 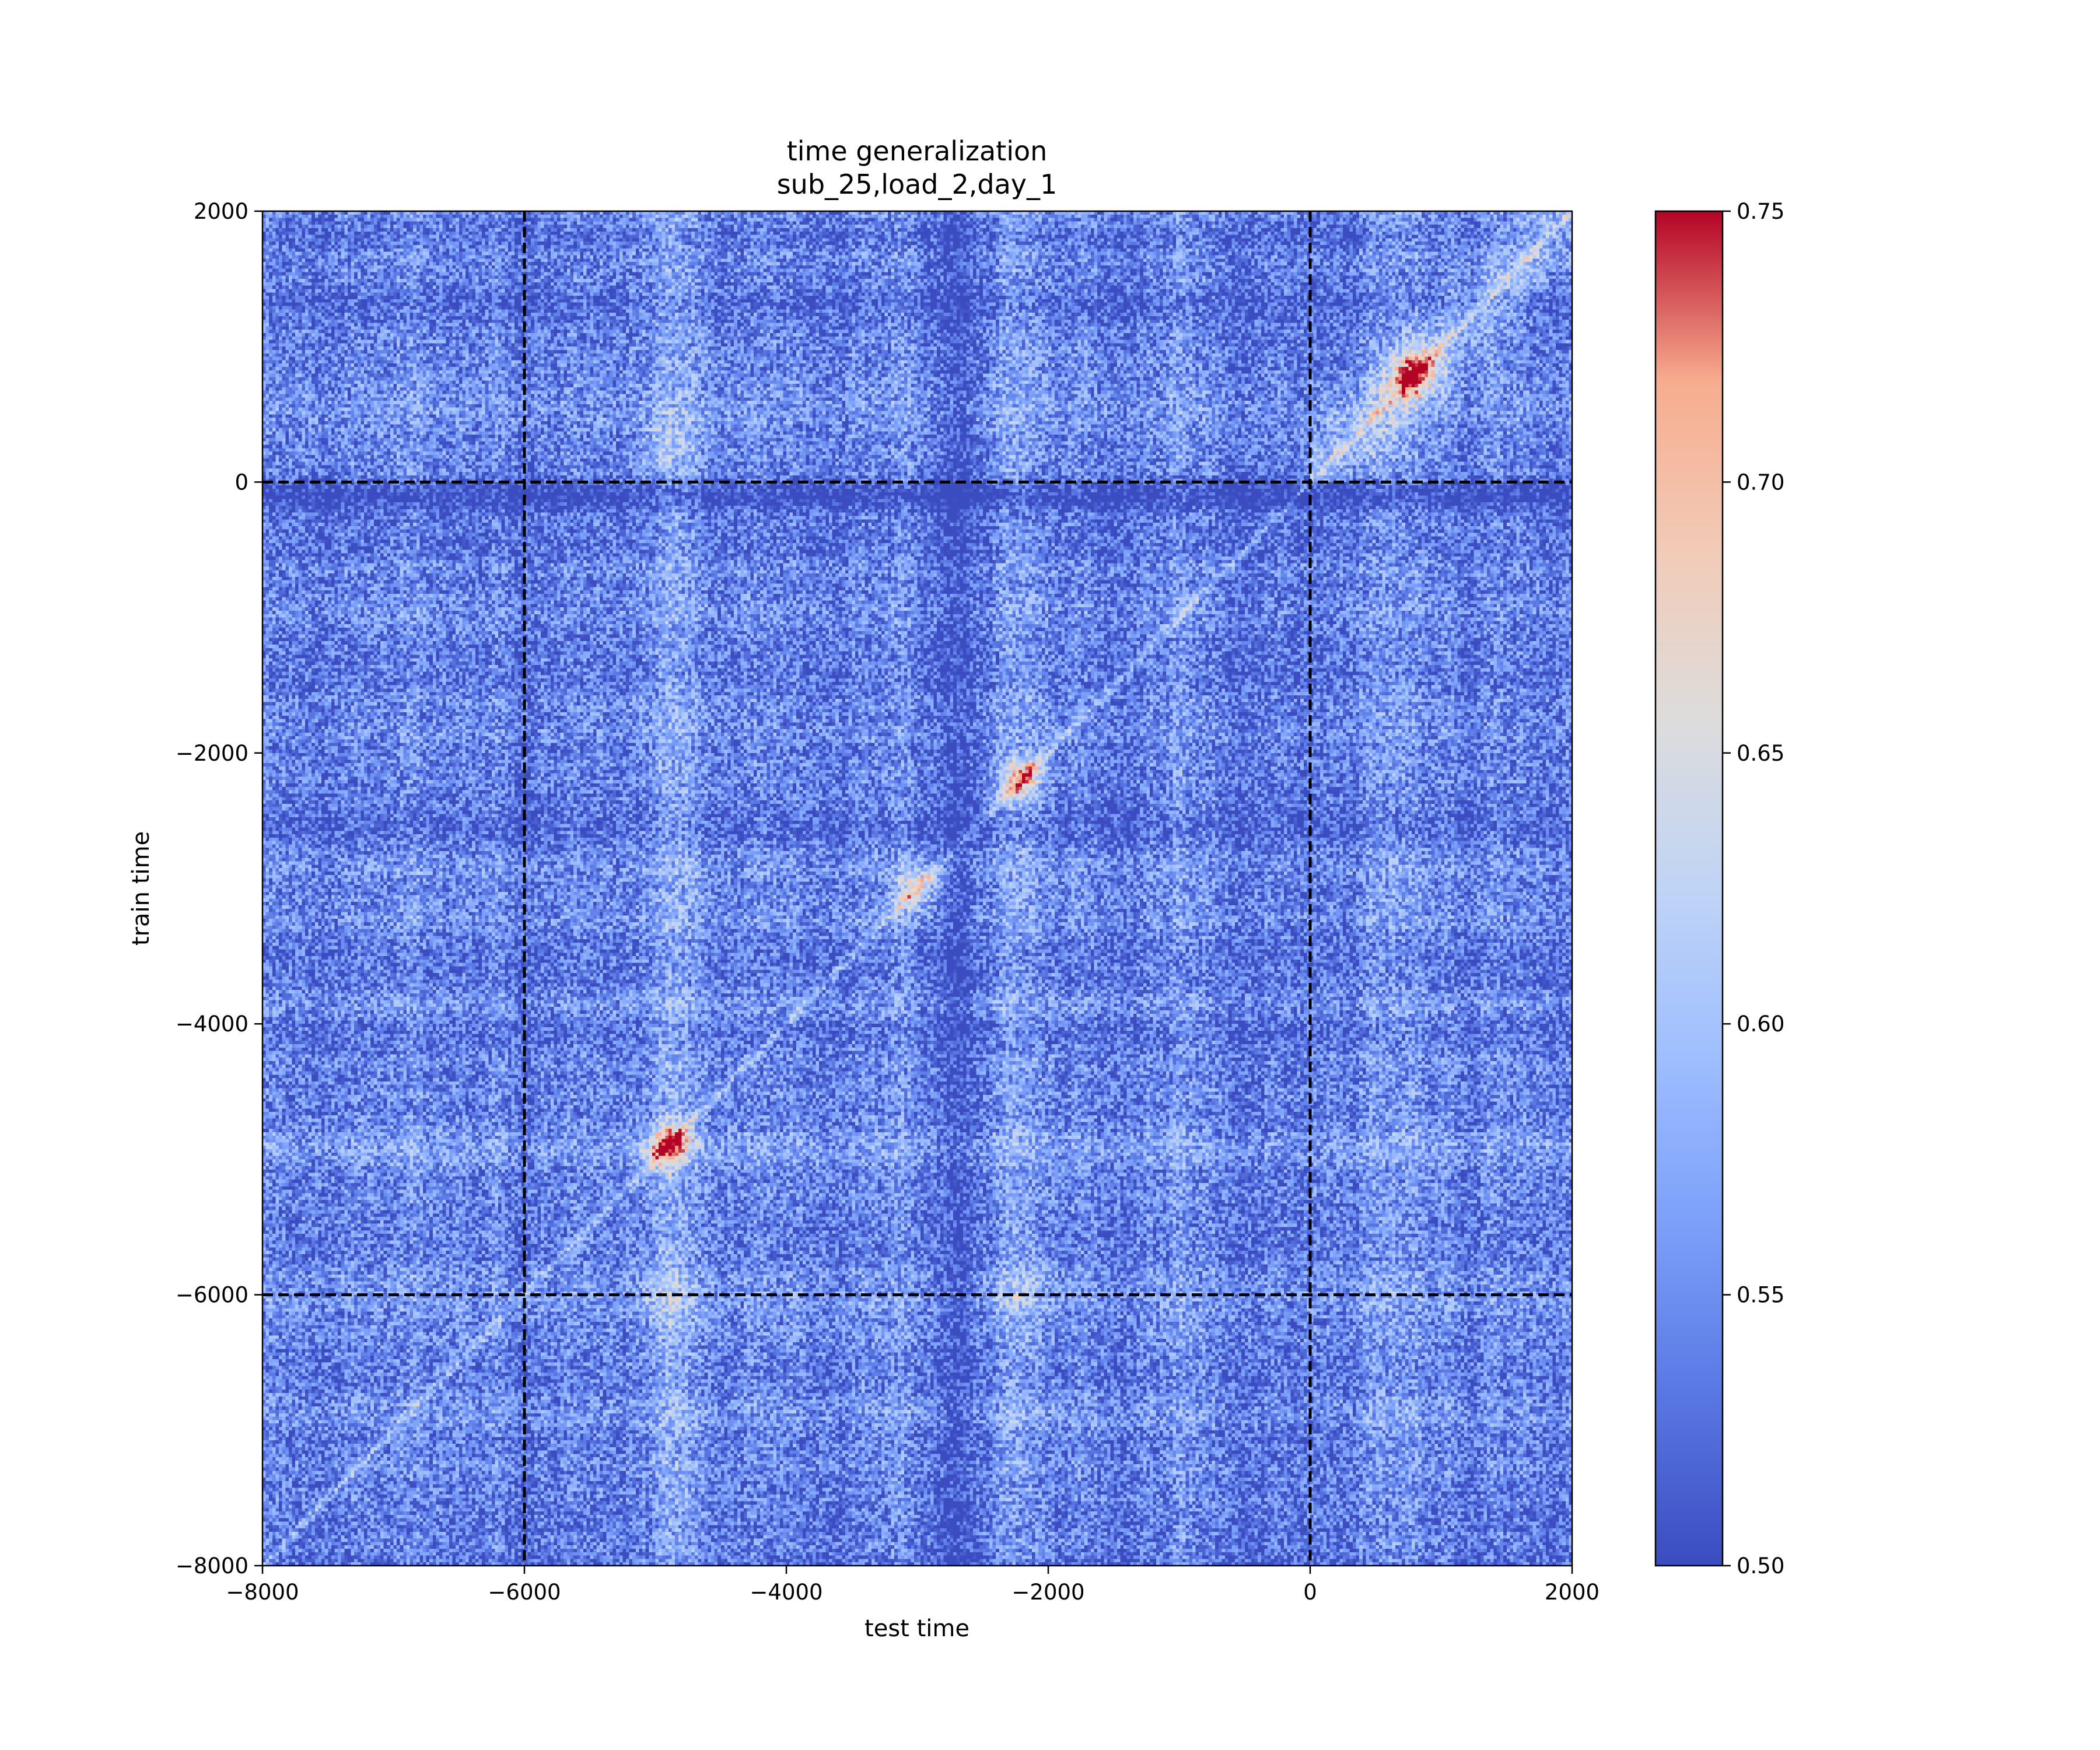 I want to click on x-tick-label: 0, so click(x=1310, y=1592).